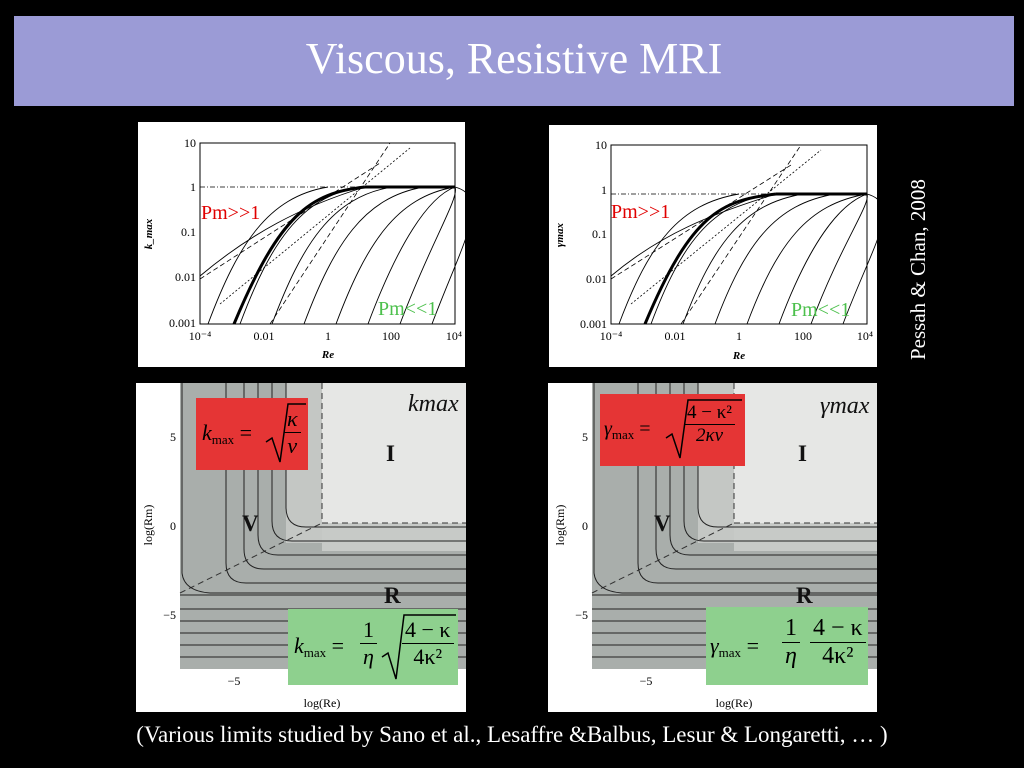  Describe the element at coordinates (173, 526) in the screenshot. I see `y-tick: 0` at that location.